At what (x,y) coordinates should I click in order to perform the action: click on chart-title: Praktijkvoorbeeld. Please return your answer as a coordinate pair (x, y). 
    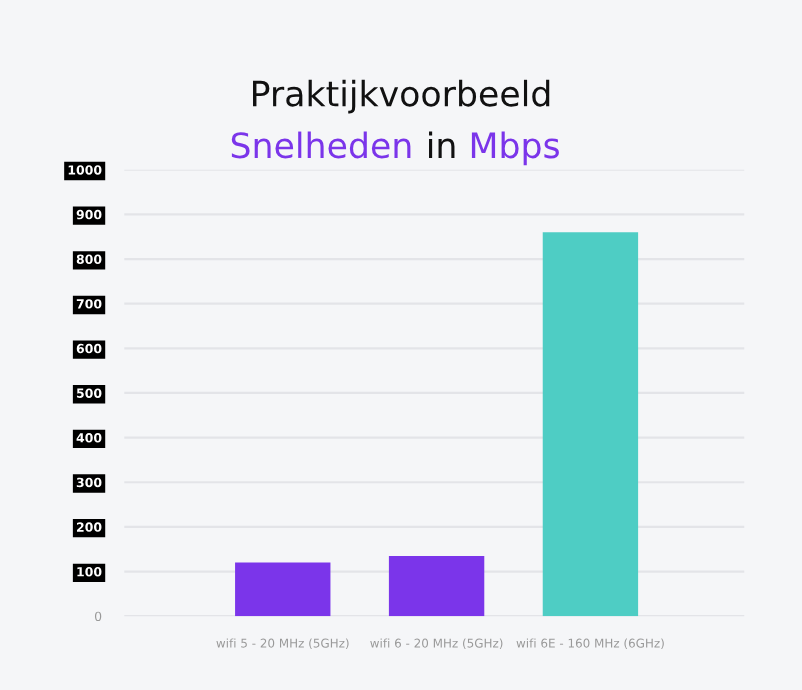
    Looking at the image, I should click on (401, 96).